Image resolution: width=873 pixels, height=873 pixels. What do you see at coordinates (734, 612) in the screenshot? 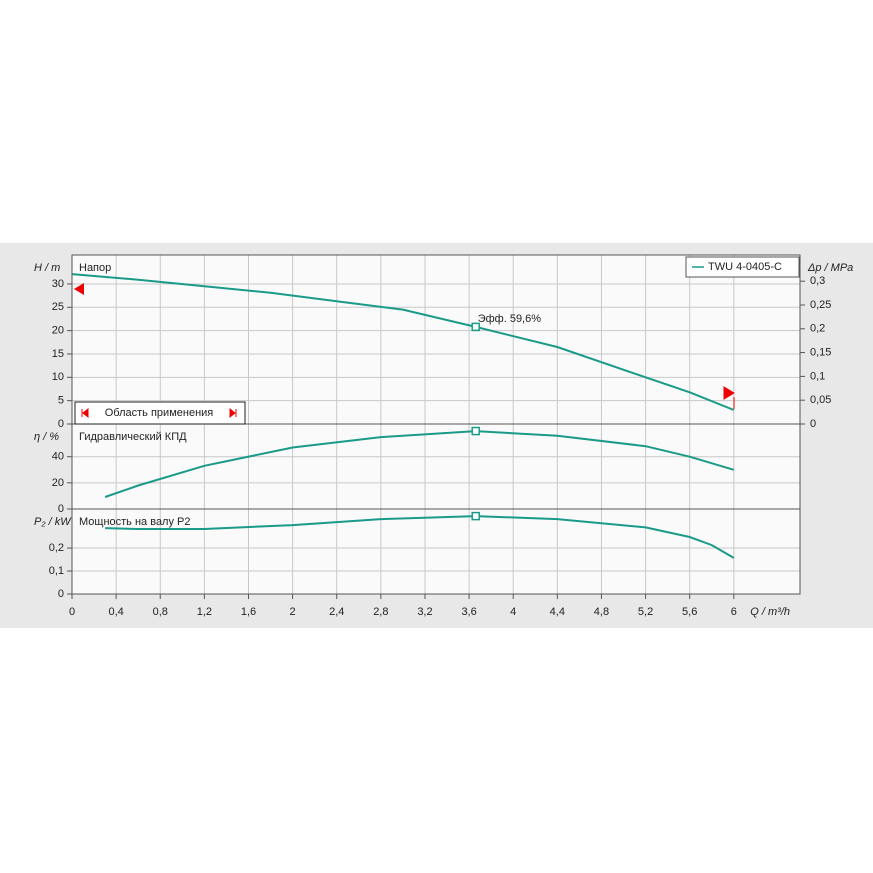
I see `x-tick-label: 6` at bounding box center [734, 612].